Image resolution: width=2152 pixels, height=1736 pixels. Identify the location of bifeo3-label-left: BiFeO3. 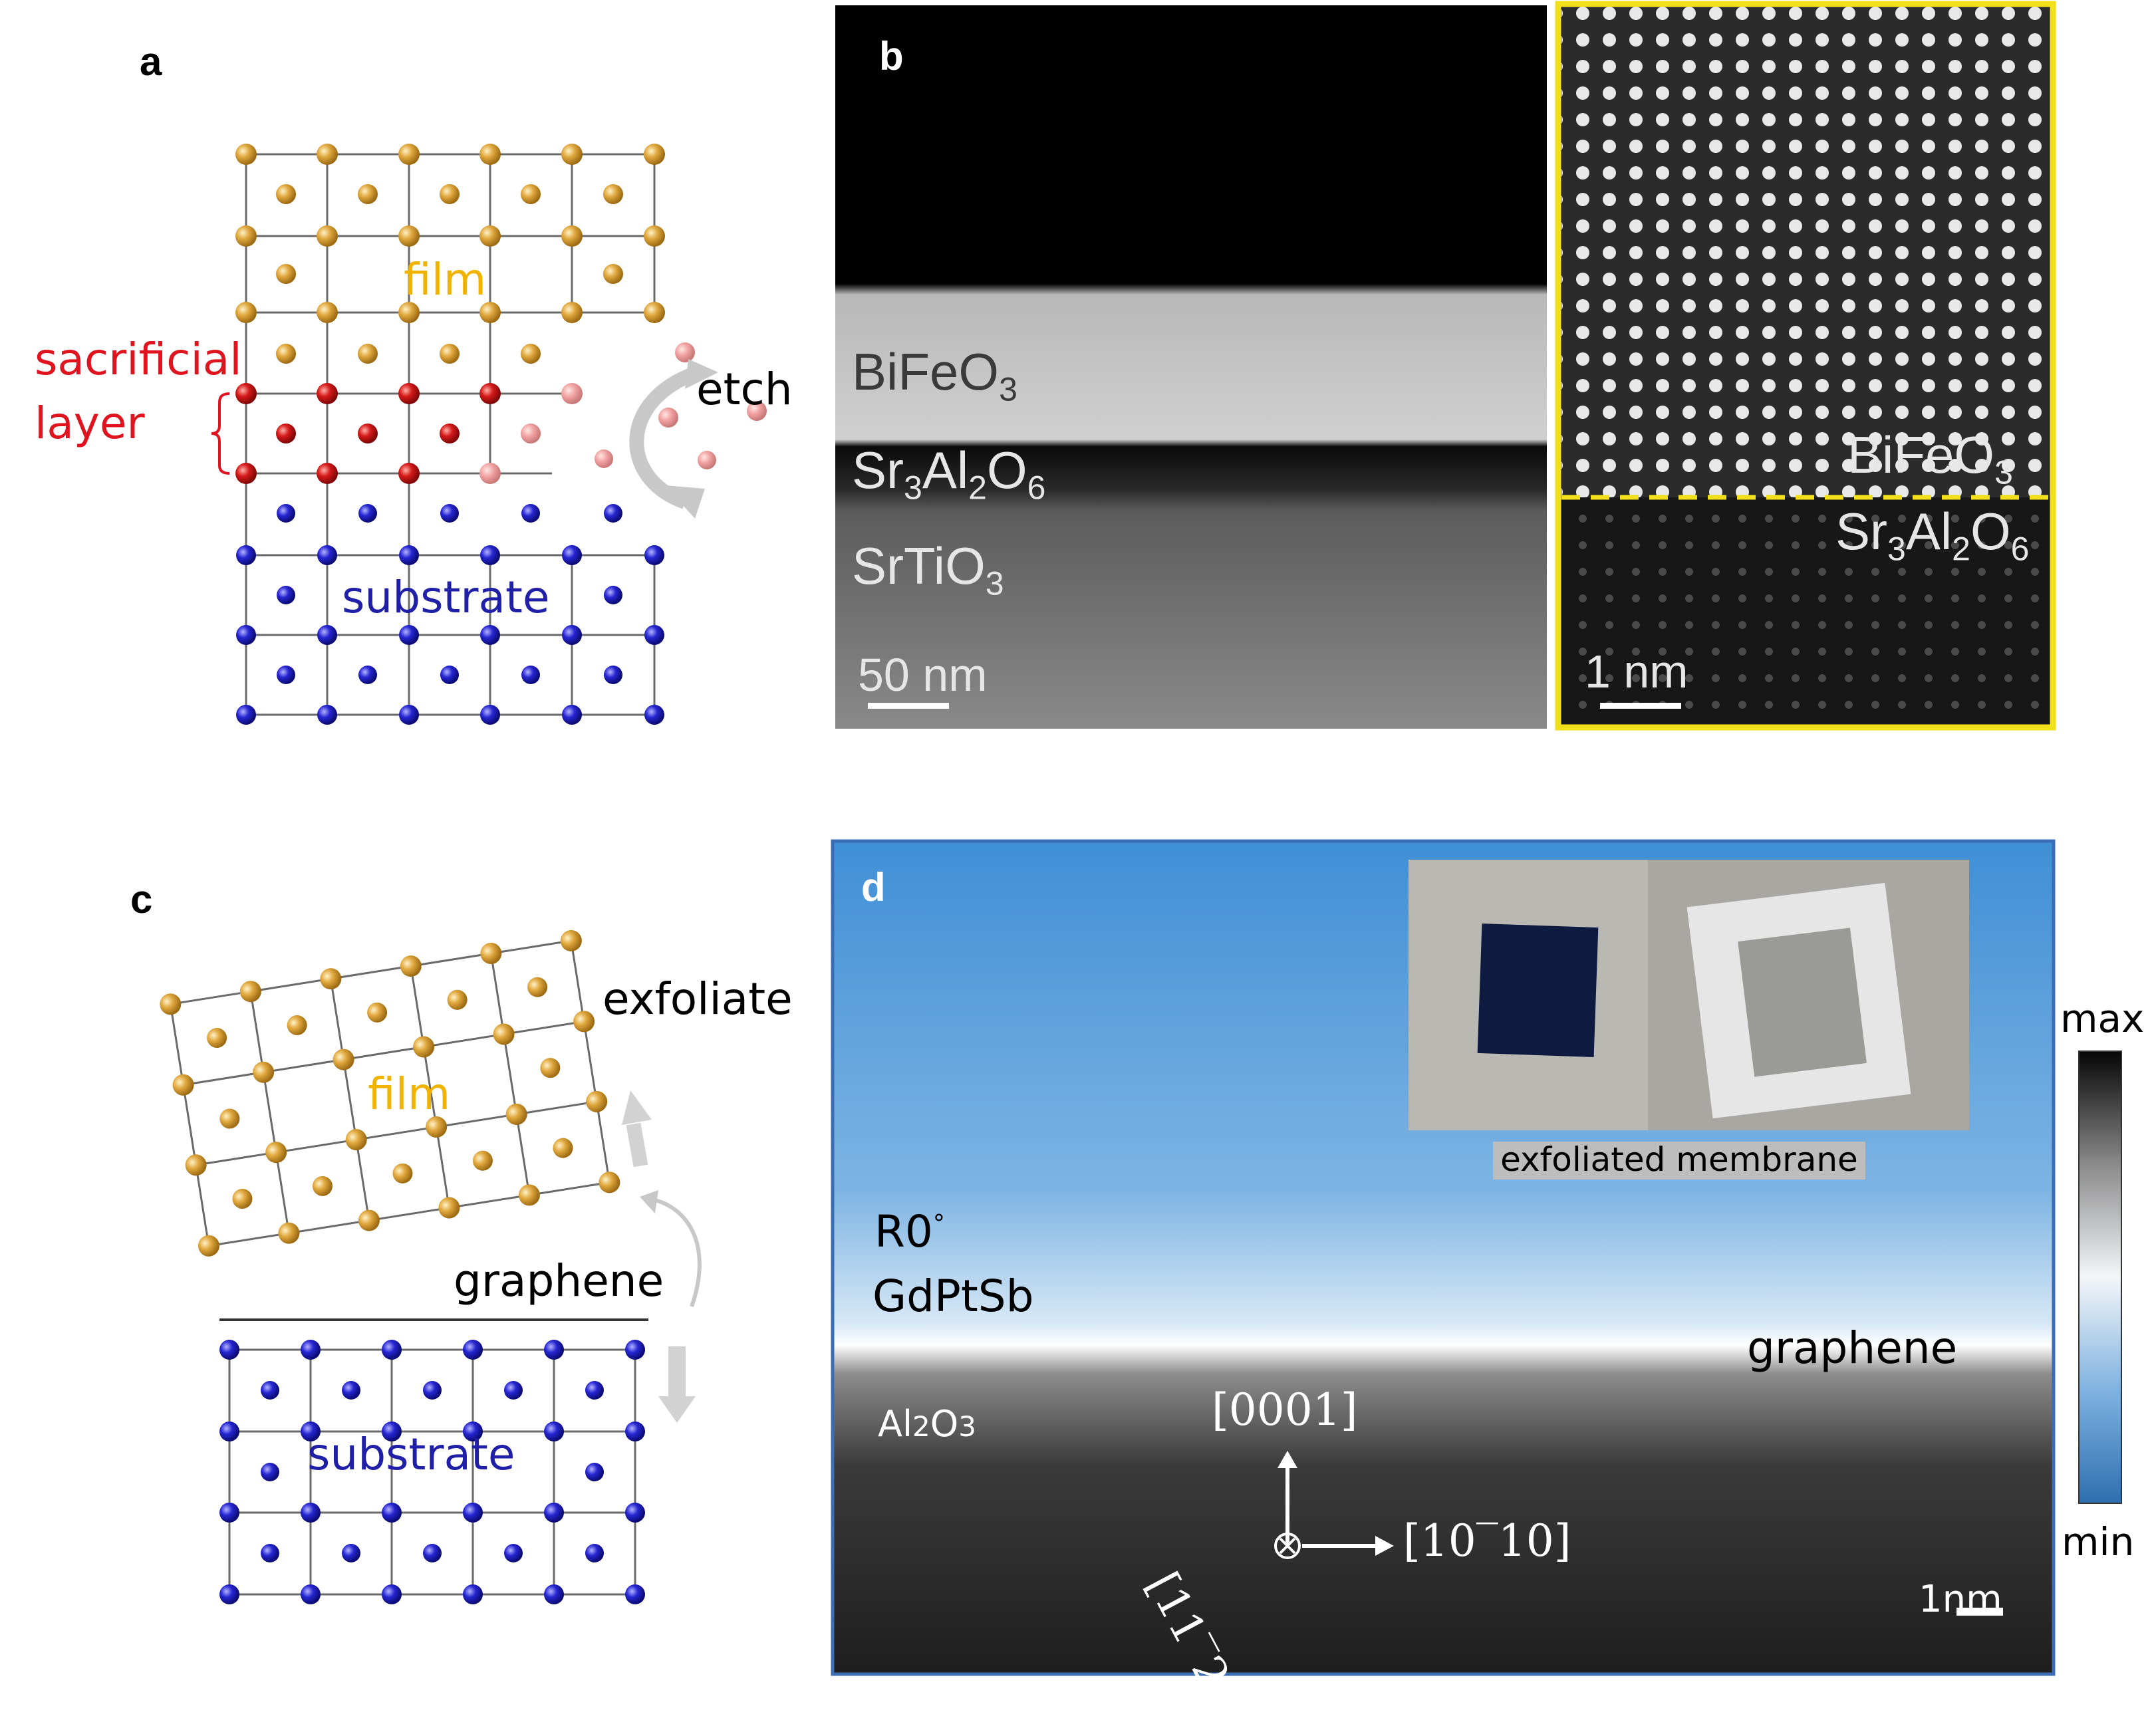
(934, 375).